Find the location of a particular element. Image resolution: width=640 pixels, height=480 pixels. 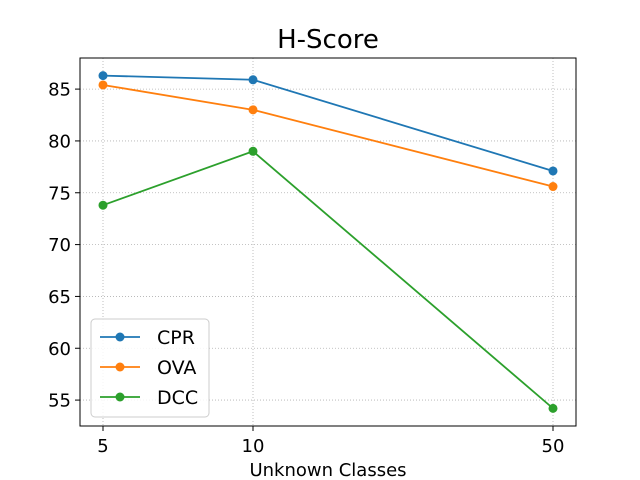

y-tick-label: 60 is located at coordinates (59, 349).